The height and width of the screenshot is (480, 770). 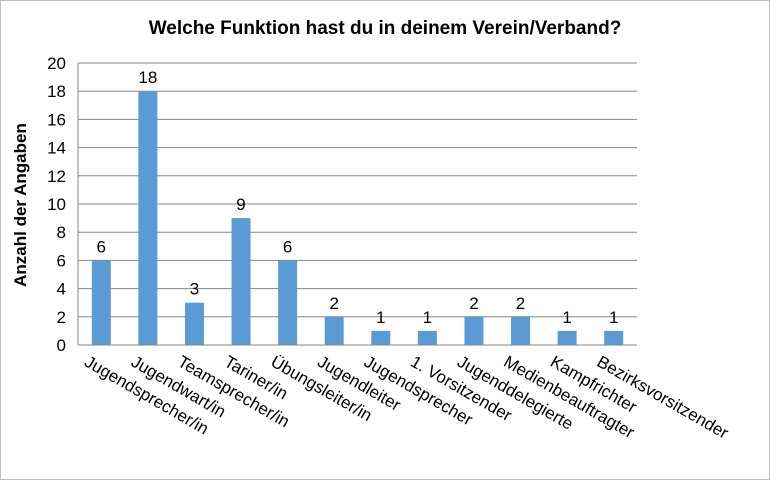 What do you see at coordinates (56, 176) in the screenshot?
I see `y-tick-label: 12` at bounding box center [56, 176].